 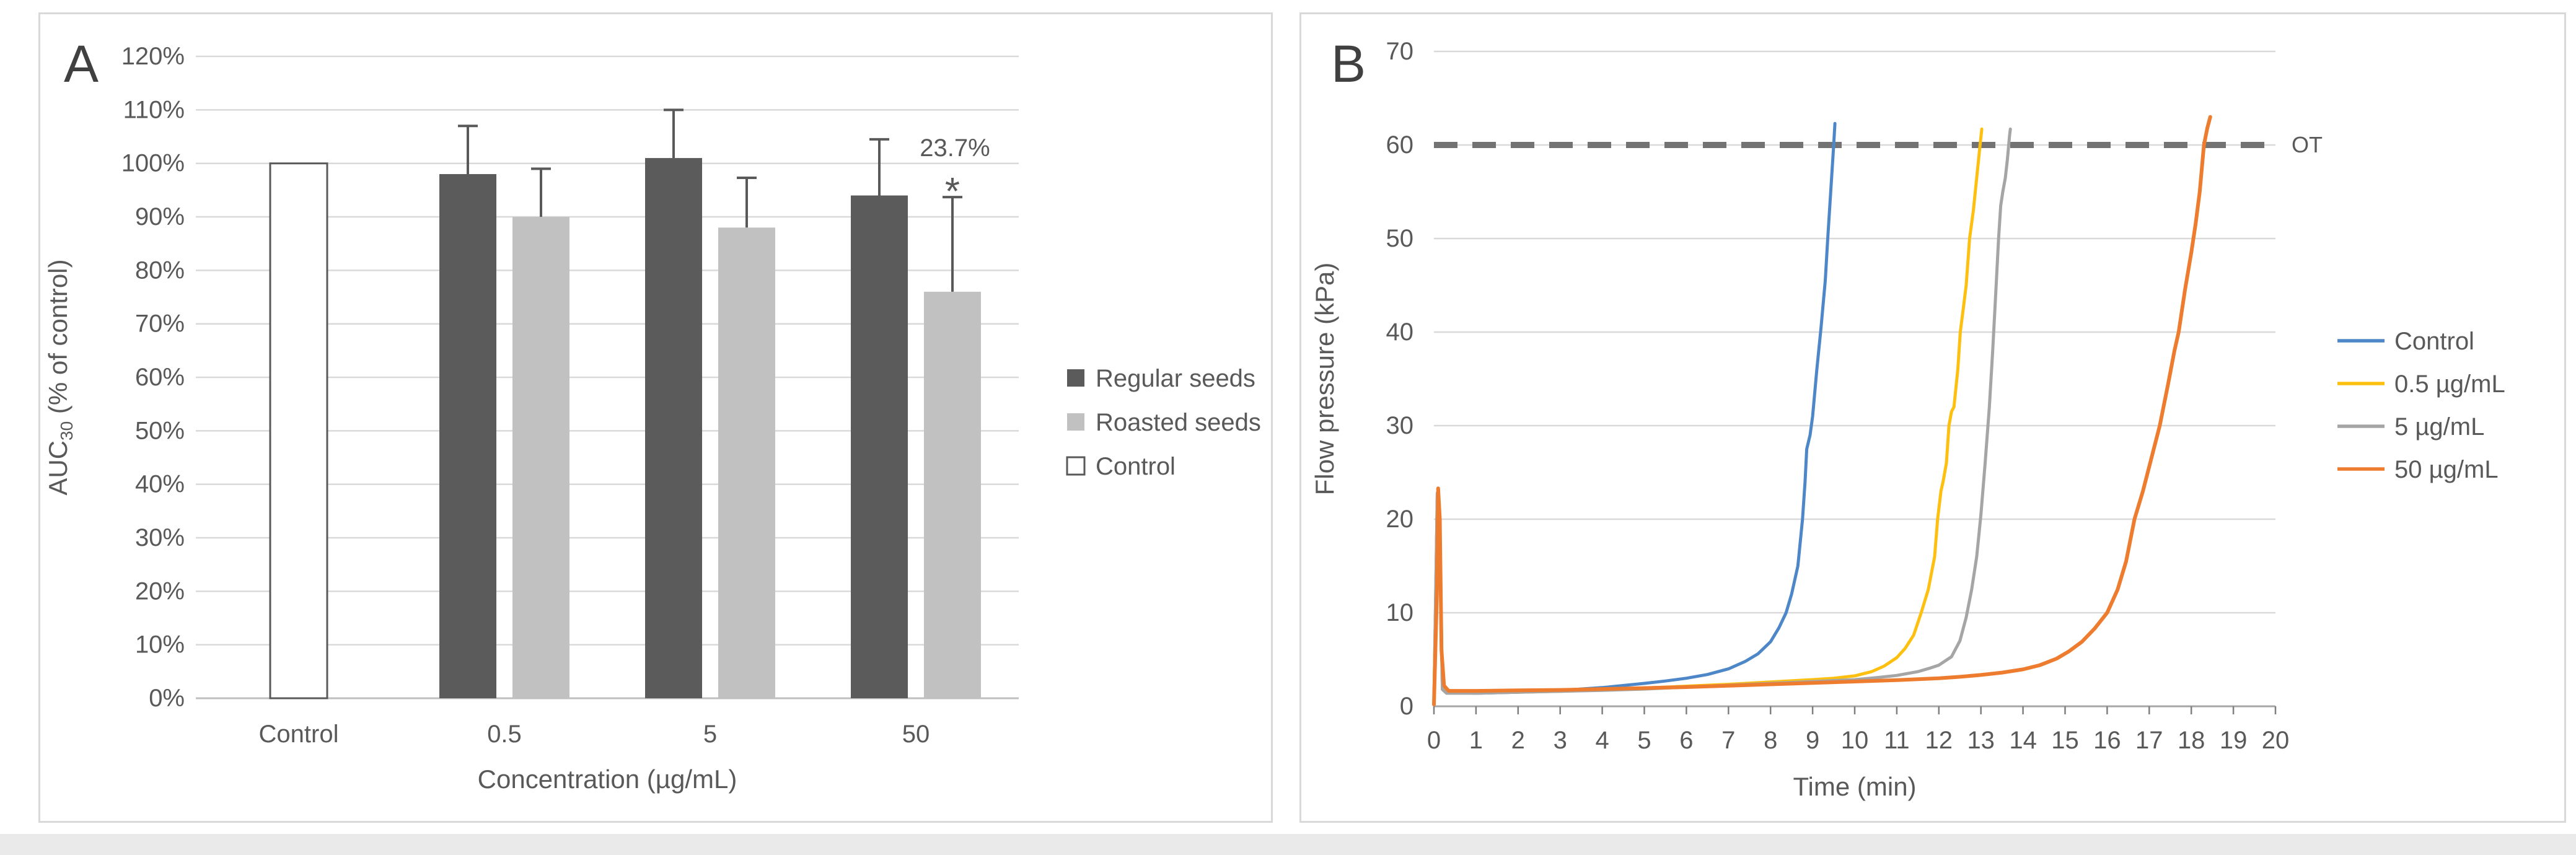 I want to click on panel-a-label: A, so click(x=81, y=64).